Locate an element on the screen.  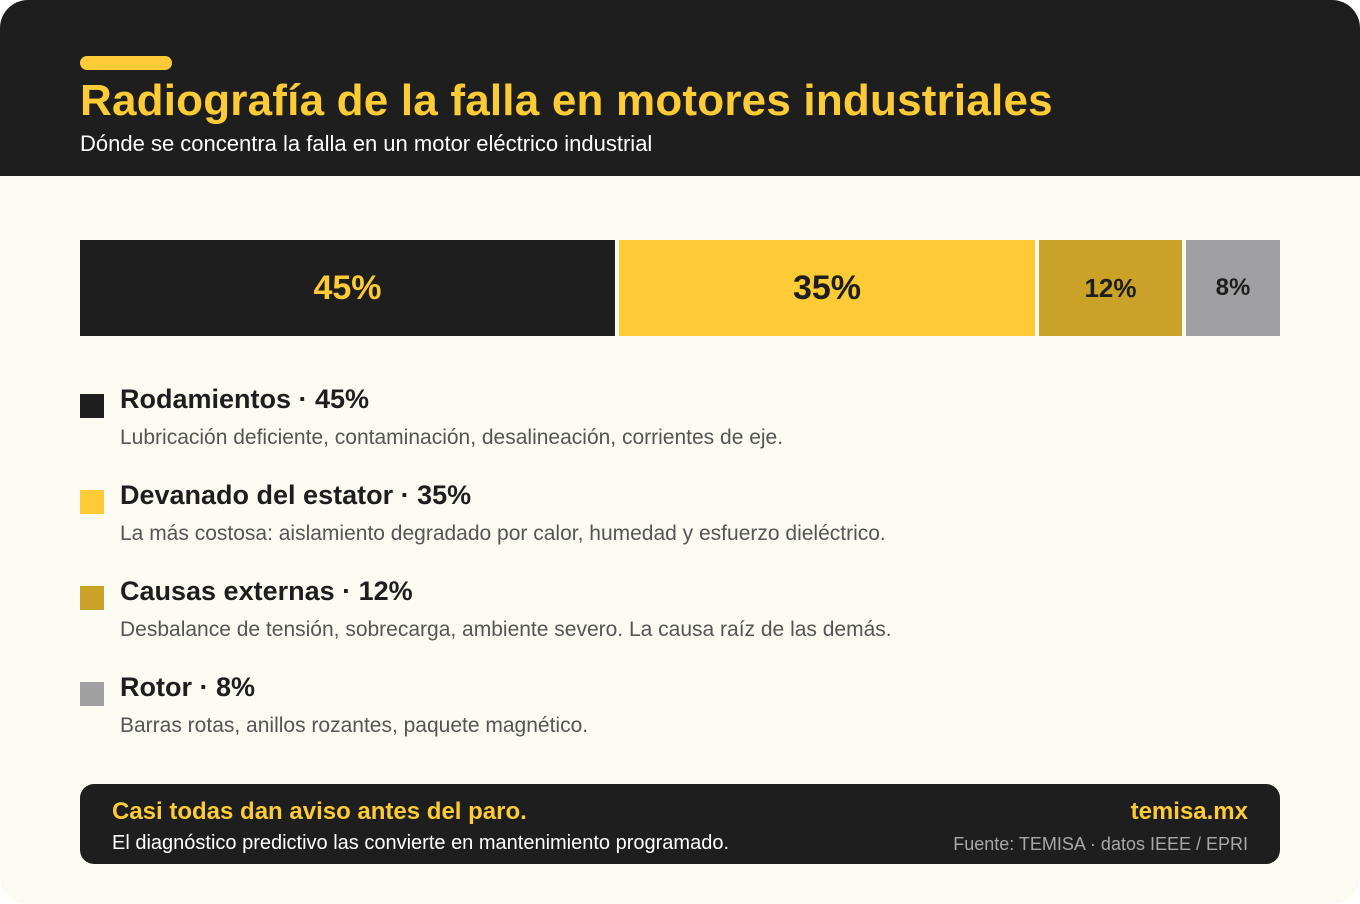
bar-value-label: 8% is located at coordinates (1233, 287).